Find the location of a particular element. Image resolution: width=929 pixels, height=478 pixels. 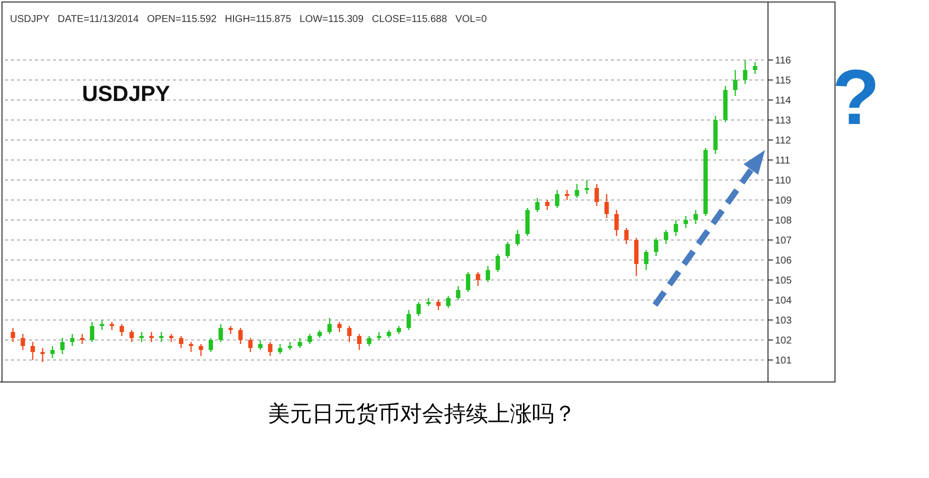

y-tick-label: 109 is located at coordinates (783, 201).